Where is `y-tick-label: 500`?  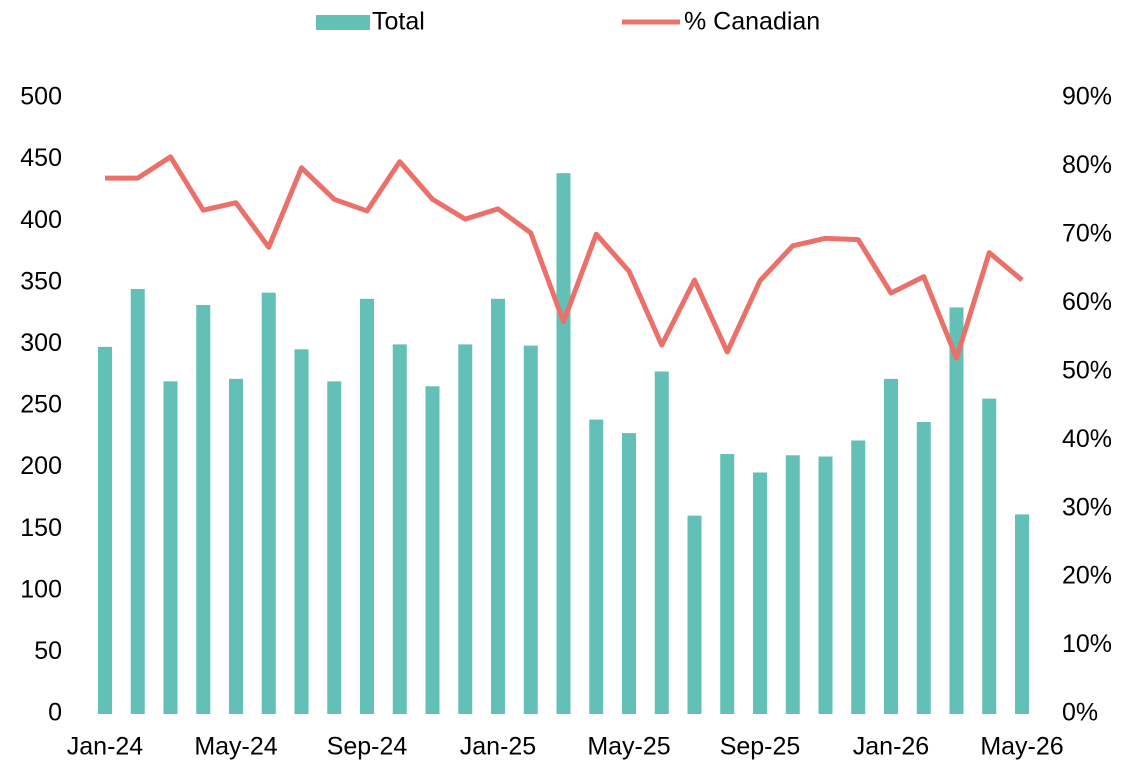 y-tick-label: 500 is located at coordinates (41, 97).